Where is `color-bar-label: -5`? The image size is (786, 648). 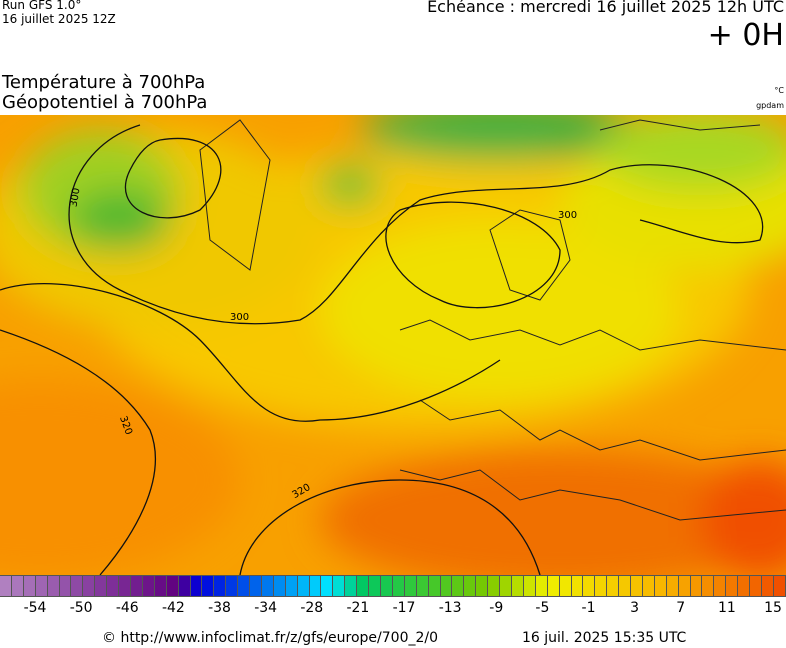 color-bar-label: -5 is located at coordinates (542, 608).